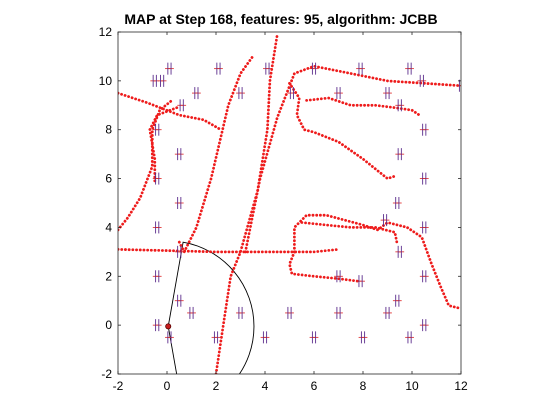  I want to click on x-tick-label: 2, so click(216, 386).